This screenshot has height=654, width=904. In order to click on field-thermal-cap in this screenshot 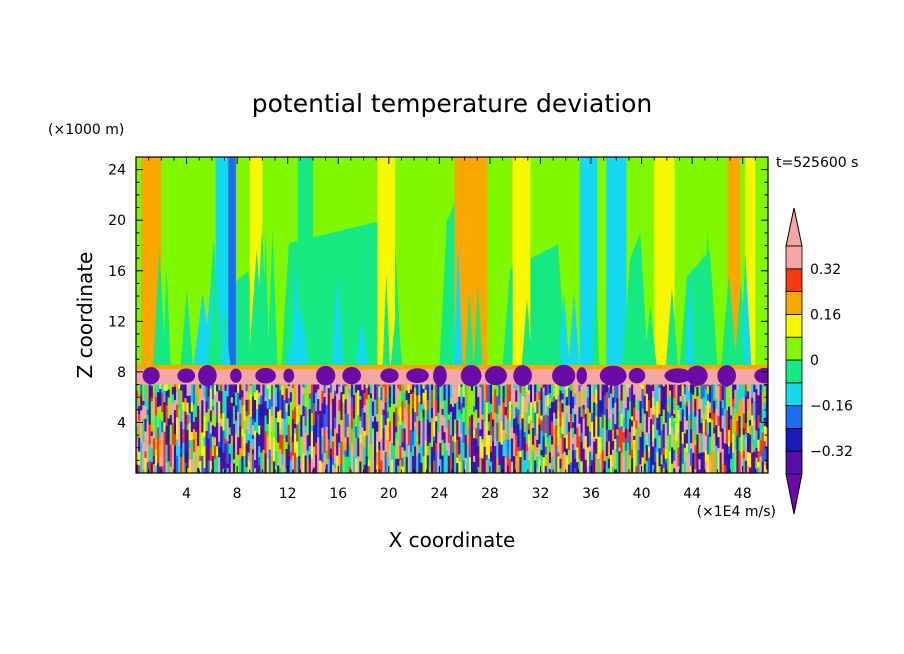, I will do `click(236, 375)`.